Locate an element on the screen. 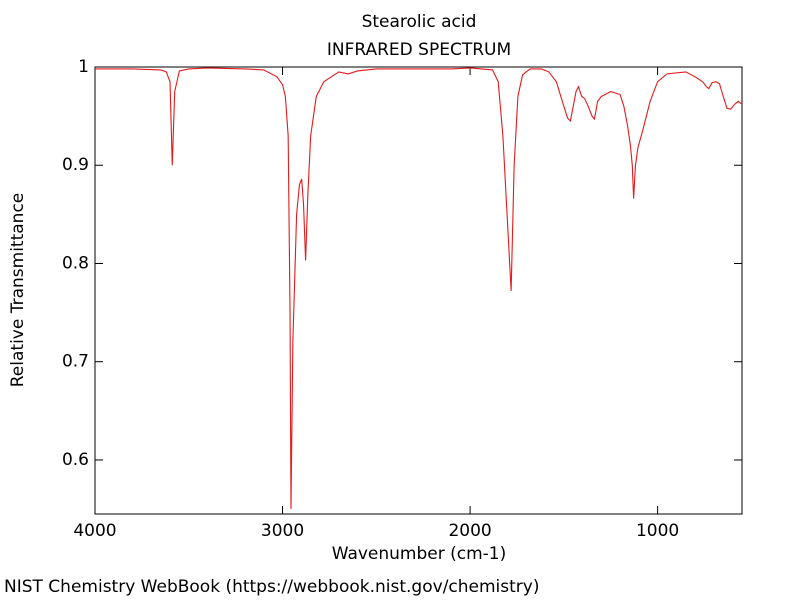 This screenshot has width=800, height=600. x-tick-label: 2000 is located at coordinates (469, 531).